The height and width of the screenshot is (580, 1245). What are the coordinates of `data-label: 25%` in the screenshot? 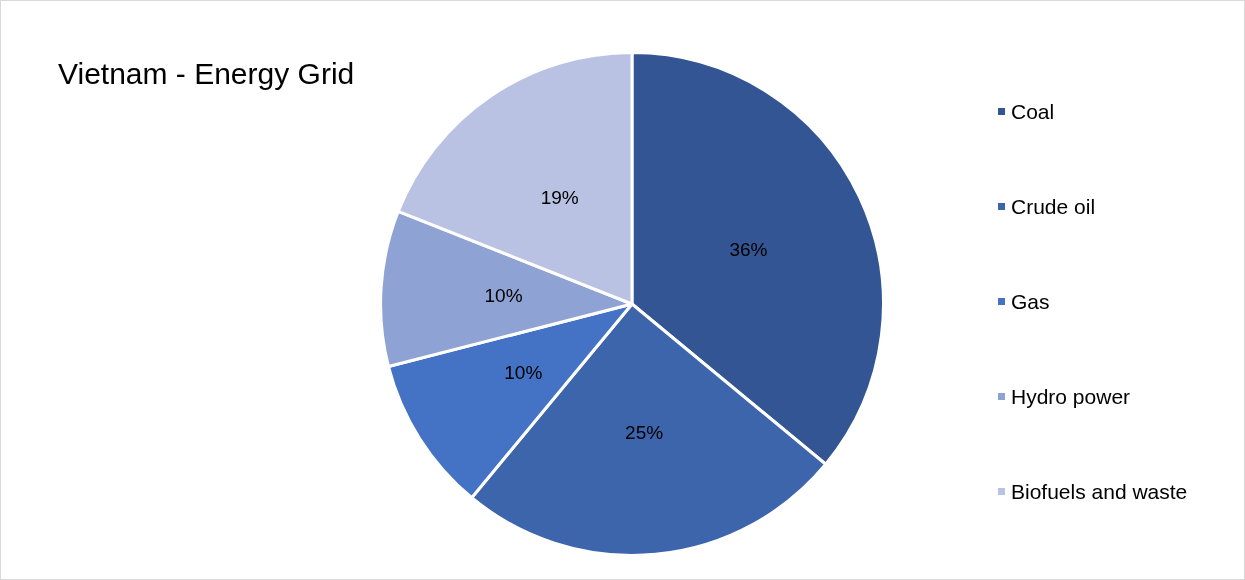 It's located at (644, 432).